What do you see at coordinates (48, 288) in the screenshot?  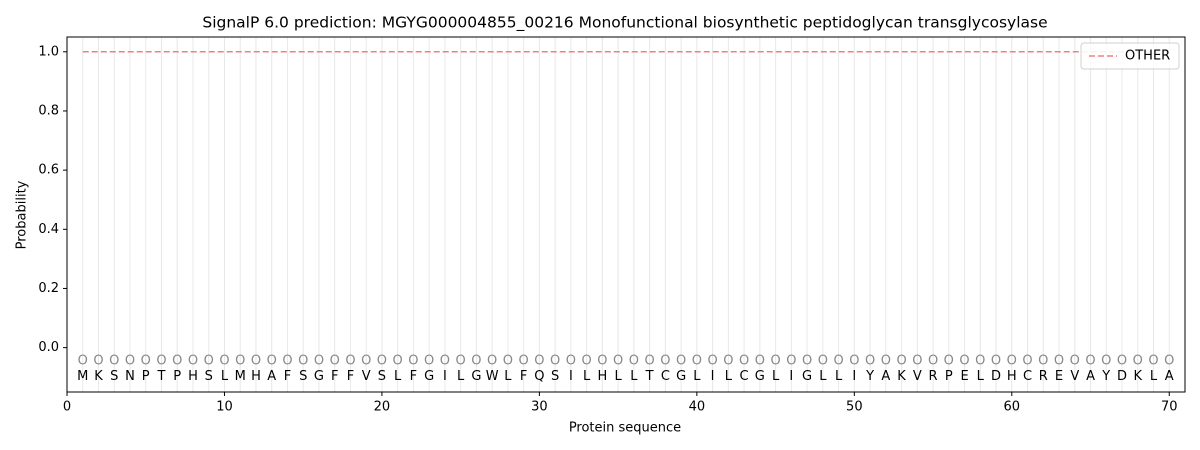 I see `y-tick-label: 0.2` at bounding box center [48, 288].